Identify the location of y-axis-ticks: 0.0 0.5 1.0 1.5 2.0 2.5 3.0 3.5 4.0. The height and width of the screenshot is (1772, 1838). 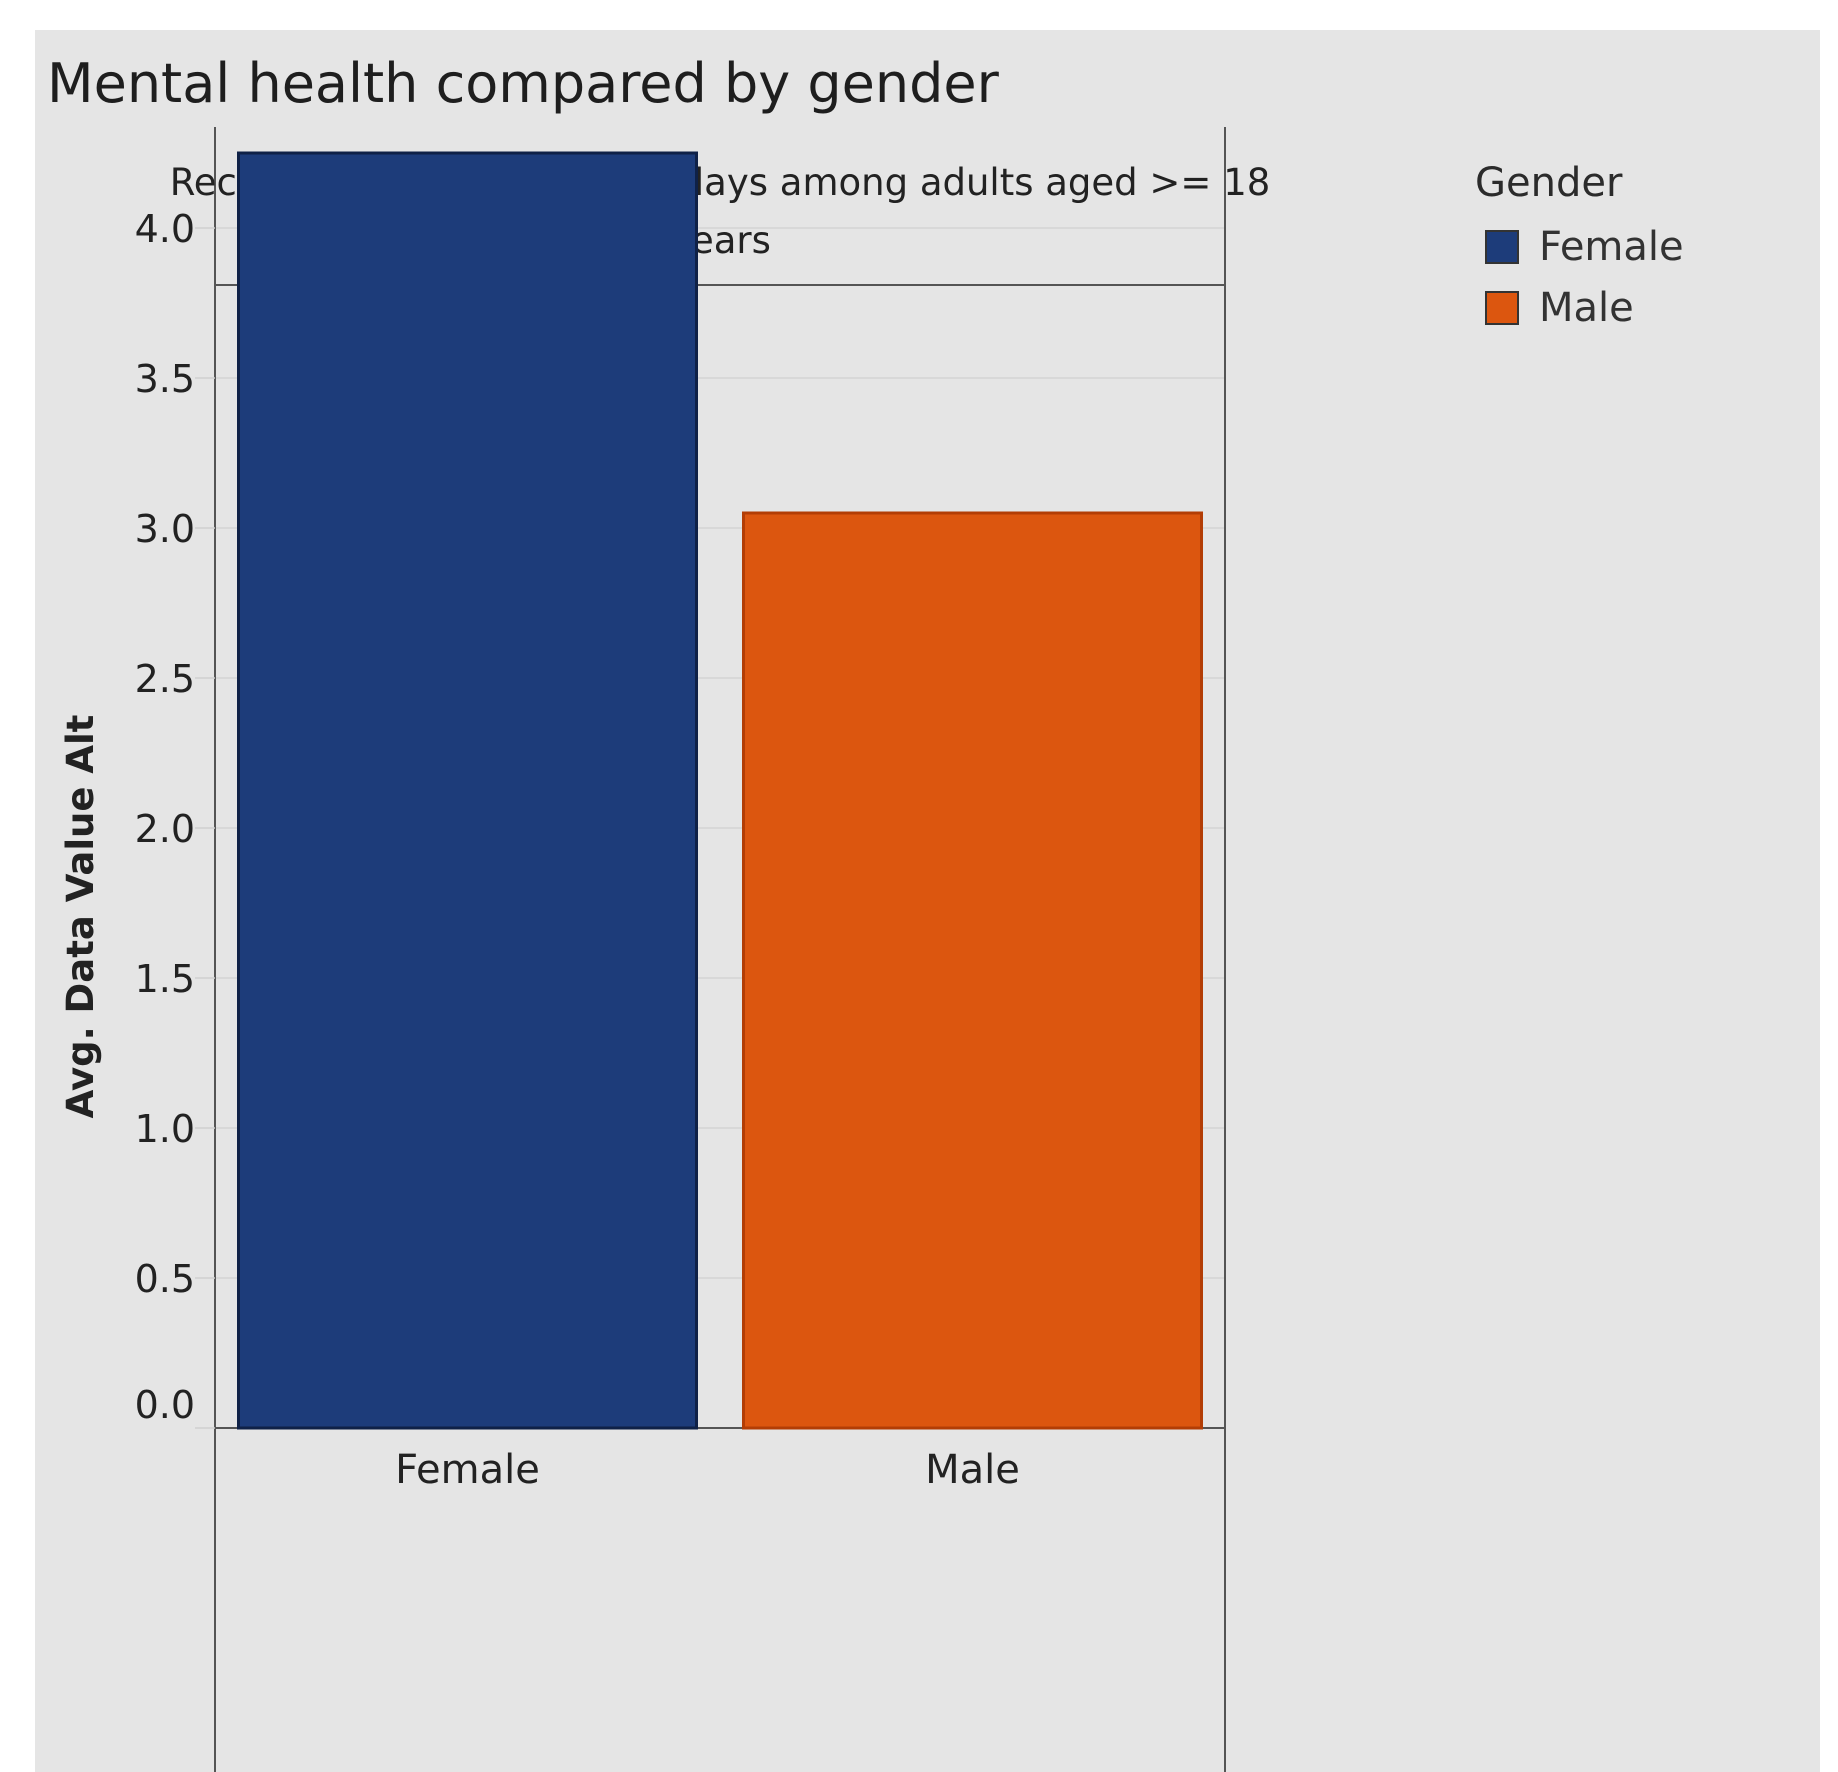
(175, 818).